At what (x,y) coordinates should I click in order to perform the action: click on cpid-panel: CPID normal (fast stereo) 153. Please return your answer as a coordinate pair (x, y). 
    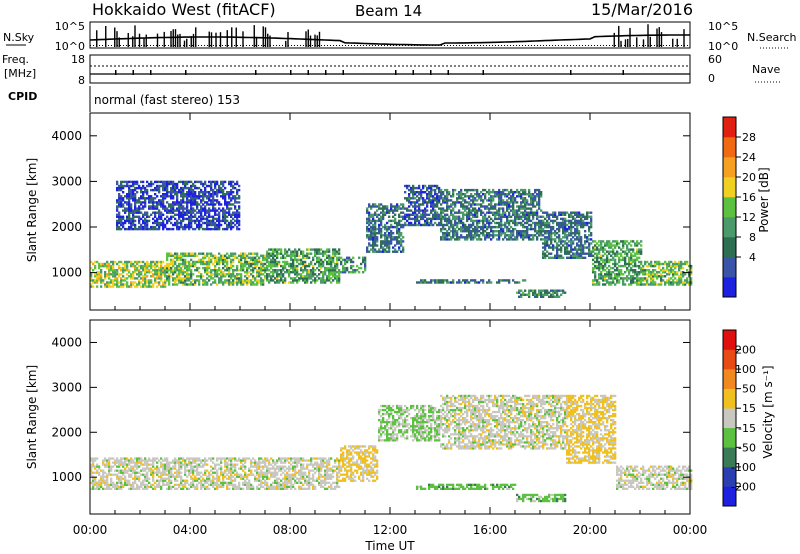
    Looking at the image, I should click on (124, 99).